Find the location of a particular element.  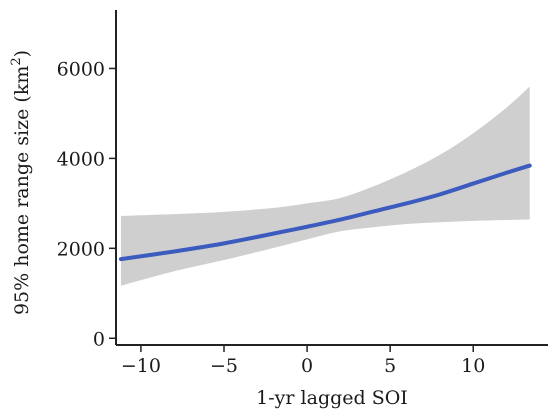

x-tick-label: 10 is located at coordinates (473, 366).